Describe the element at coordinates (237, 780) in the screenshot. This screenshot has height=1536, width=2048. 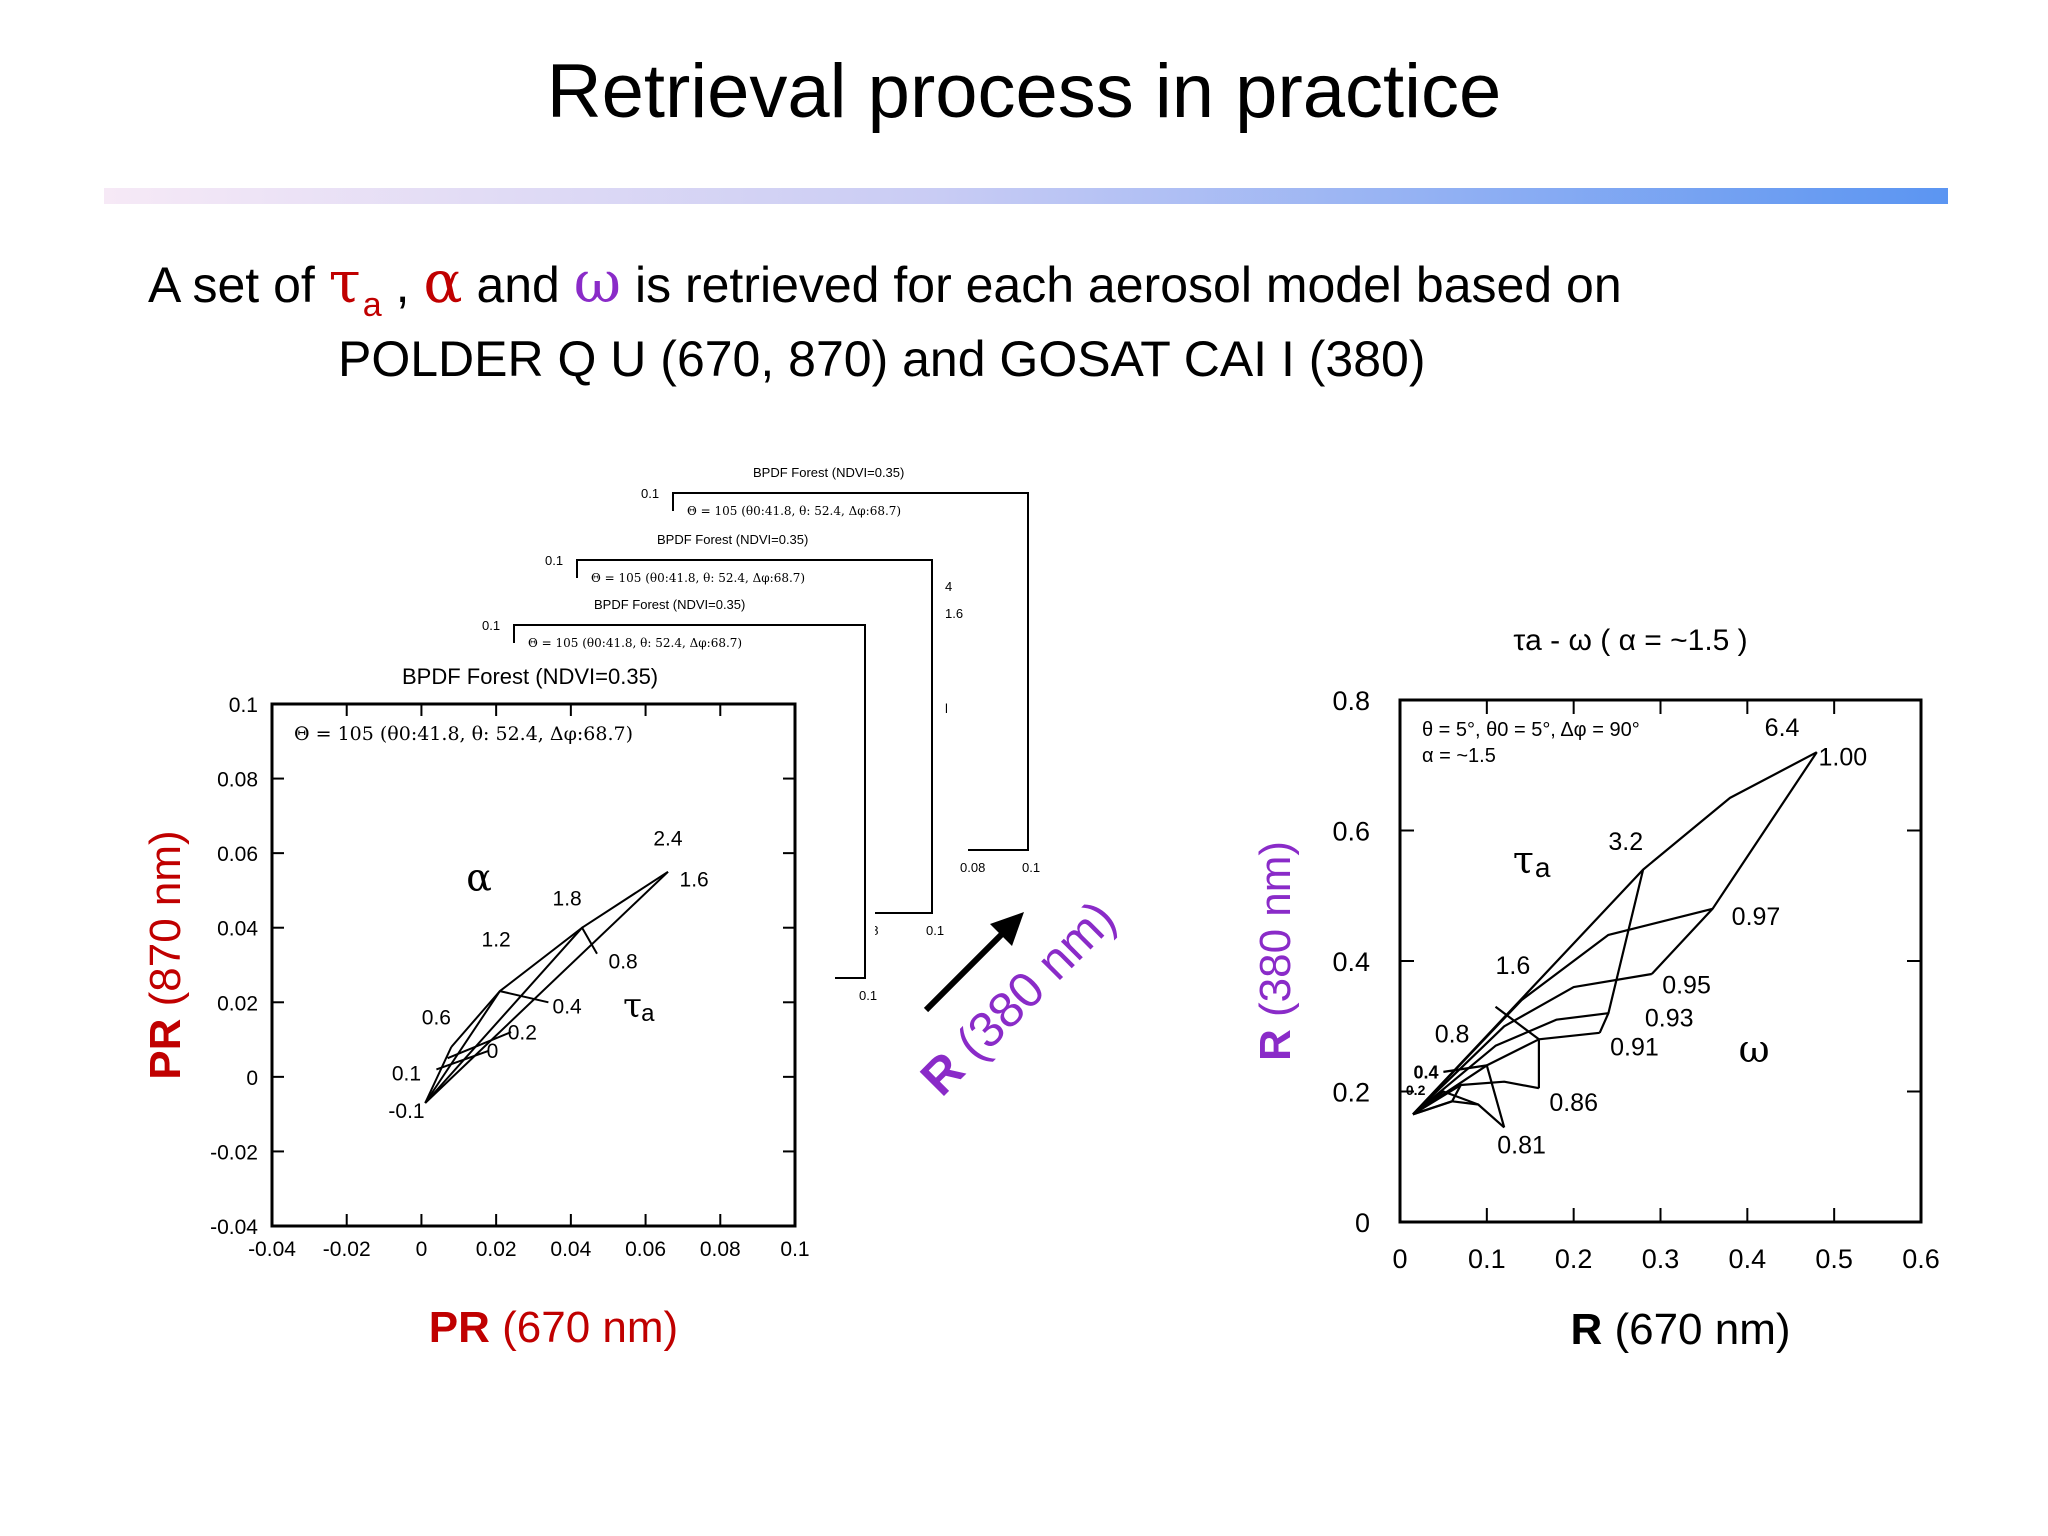
I see `y-tick-label: 0.08` at that location.